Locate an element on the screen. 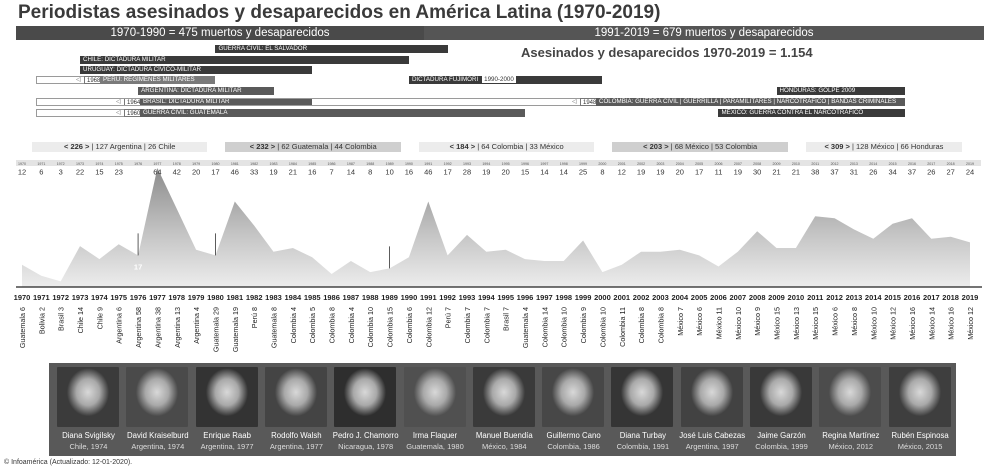  journalist-meta: Argentina, 1977 is located at coordinates (227, 446).